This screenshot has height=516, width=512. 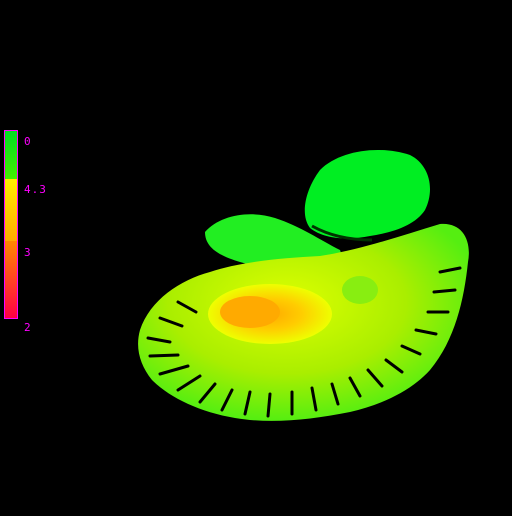 What do you see at coordinates (342, 233) in the screenshot?
I see `dark-fissure` at bounding box center [342, 233].